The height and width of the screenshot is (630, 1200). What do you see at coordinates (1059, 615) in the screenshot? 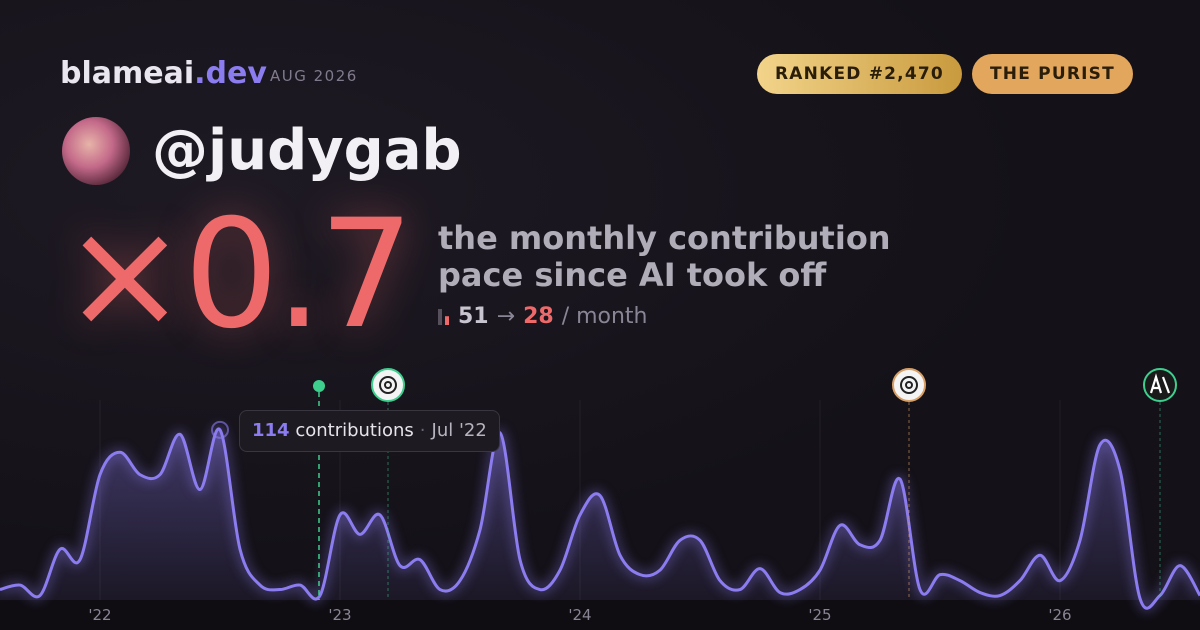
I see `x-tick-label: '26` at bounding box center [1059, 615].